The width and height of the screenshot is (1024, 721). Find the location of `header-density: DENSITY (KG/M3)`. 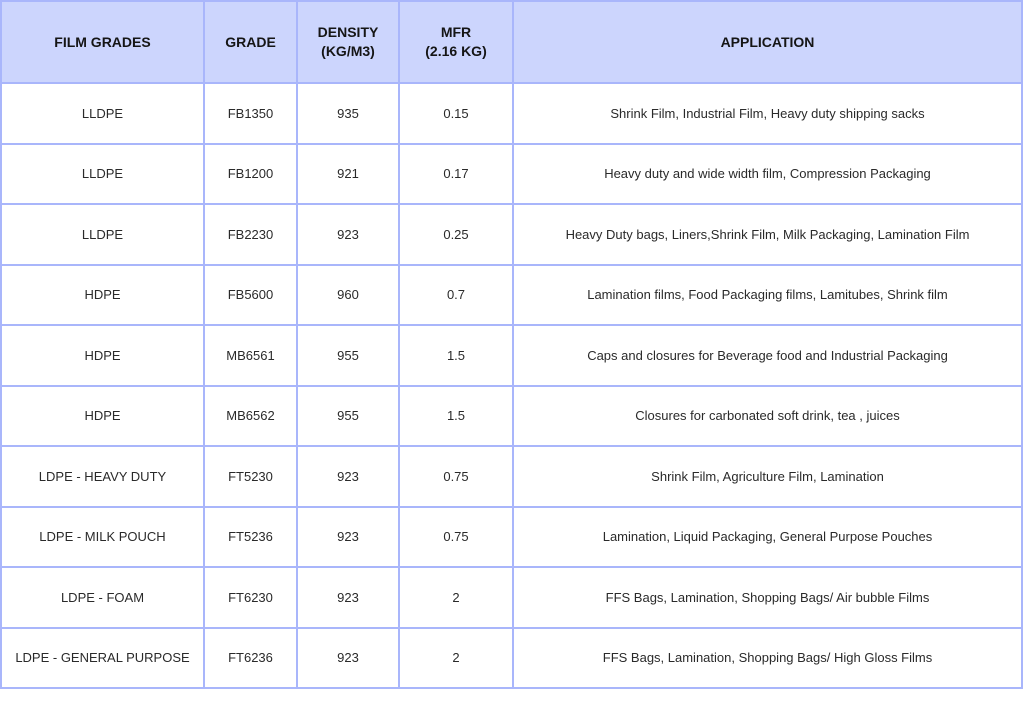

header-density: DENSITY (KG/M3) is located at coordinates (348, 42).